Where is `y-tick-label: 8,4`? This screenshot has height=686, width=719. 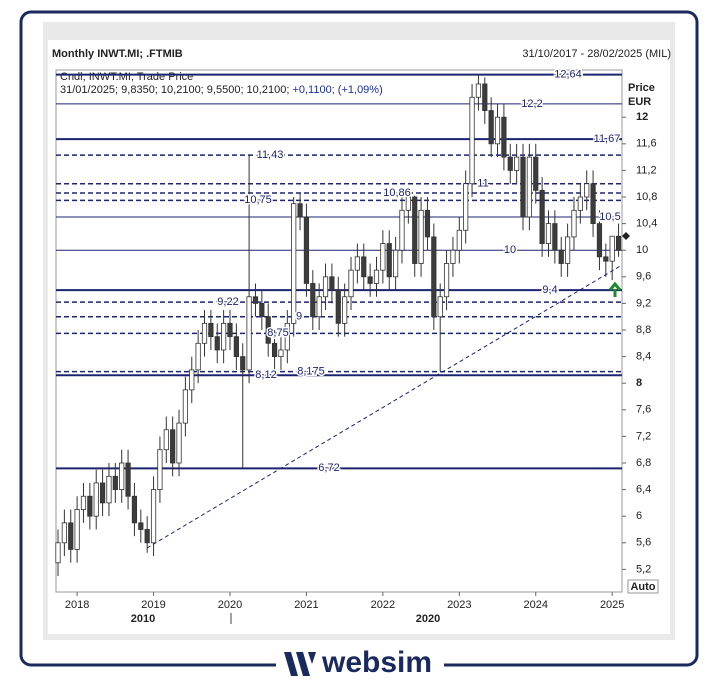 y-tick-label: 8,4 is located at coordinates (643, 357).